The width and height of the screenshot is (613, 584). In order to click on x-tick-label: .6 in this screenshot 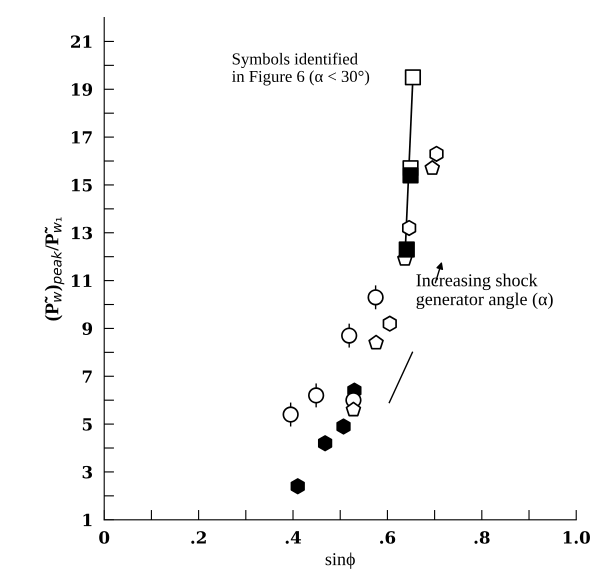, I will do `click(388, 537)`.